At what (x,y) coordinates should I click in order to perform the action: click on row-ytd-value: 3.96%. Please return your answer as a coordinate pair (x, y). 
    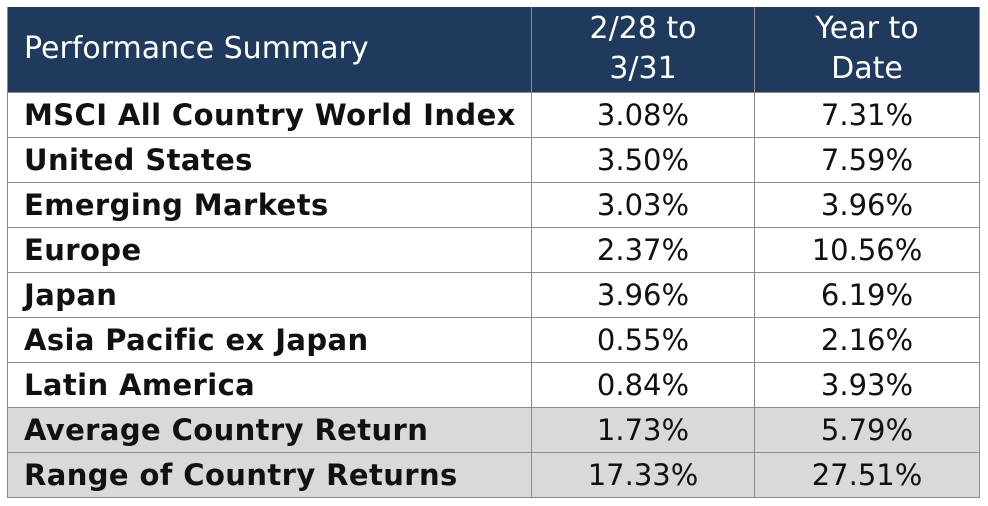
    Looking at the image, I should click on (867, 204).